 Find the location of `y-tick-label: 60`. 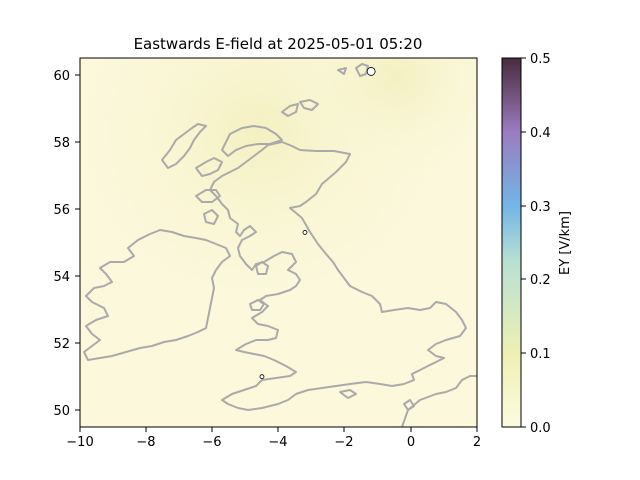

y-tick-label: 60 is located at coordinates (61, 76).